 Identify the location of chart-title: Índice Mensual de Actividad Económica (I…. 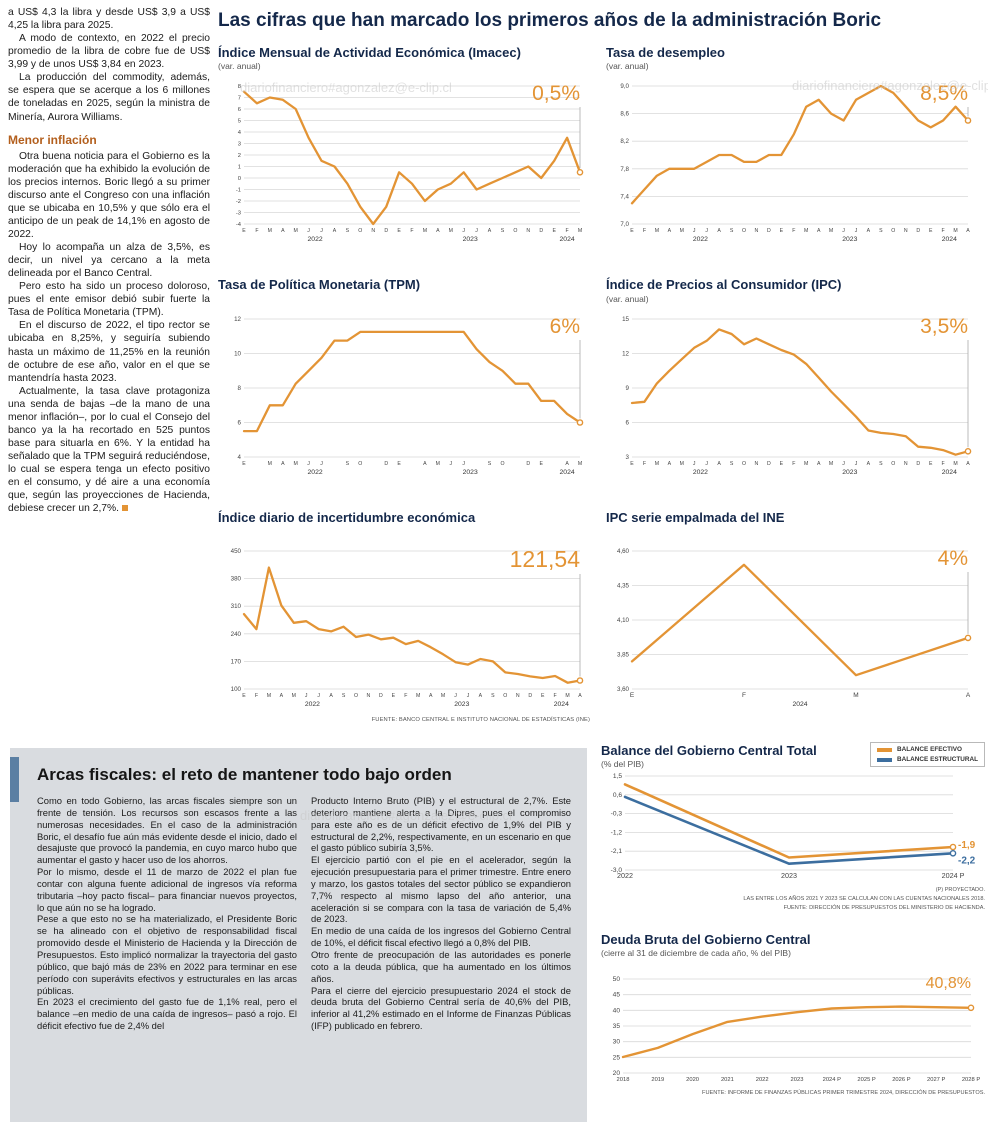
(369, 52).